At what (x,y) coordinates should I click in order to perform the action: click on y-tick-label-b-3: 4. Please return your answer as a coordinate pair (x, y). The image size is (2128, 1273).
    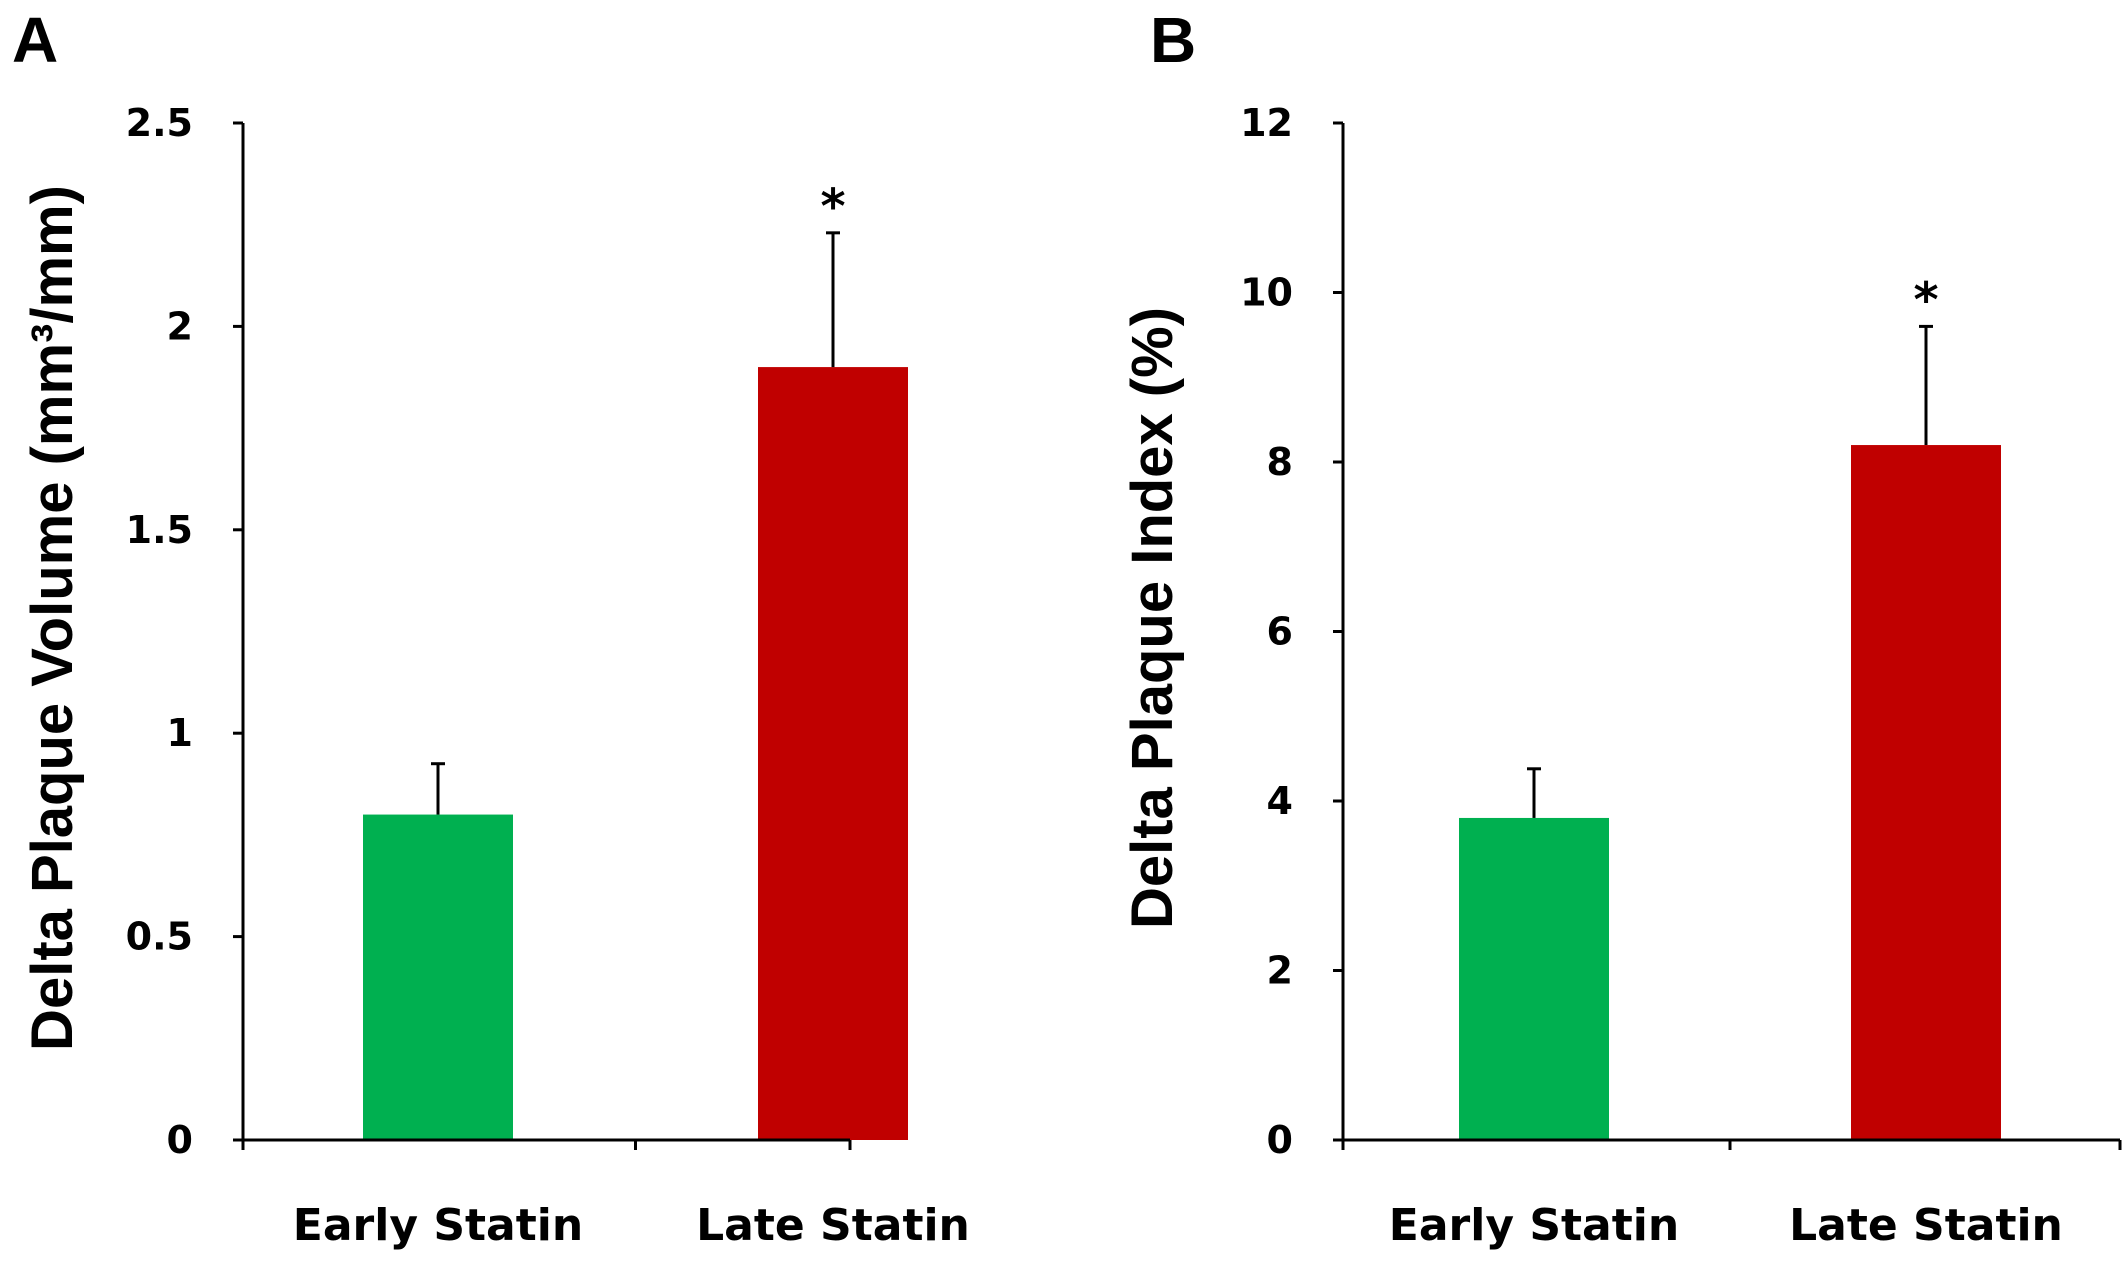
    Looking at the image, I should click on (1280, 801).